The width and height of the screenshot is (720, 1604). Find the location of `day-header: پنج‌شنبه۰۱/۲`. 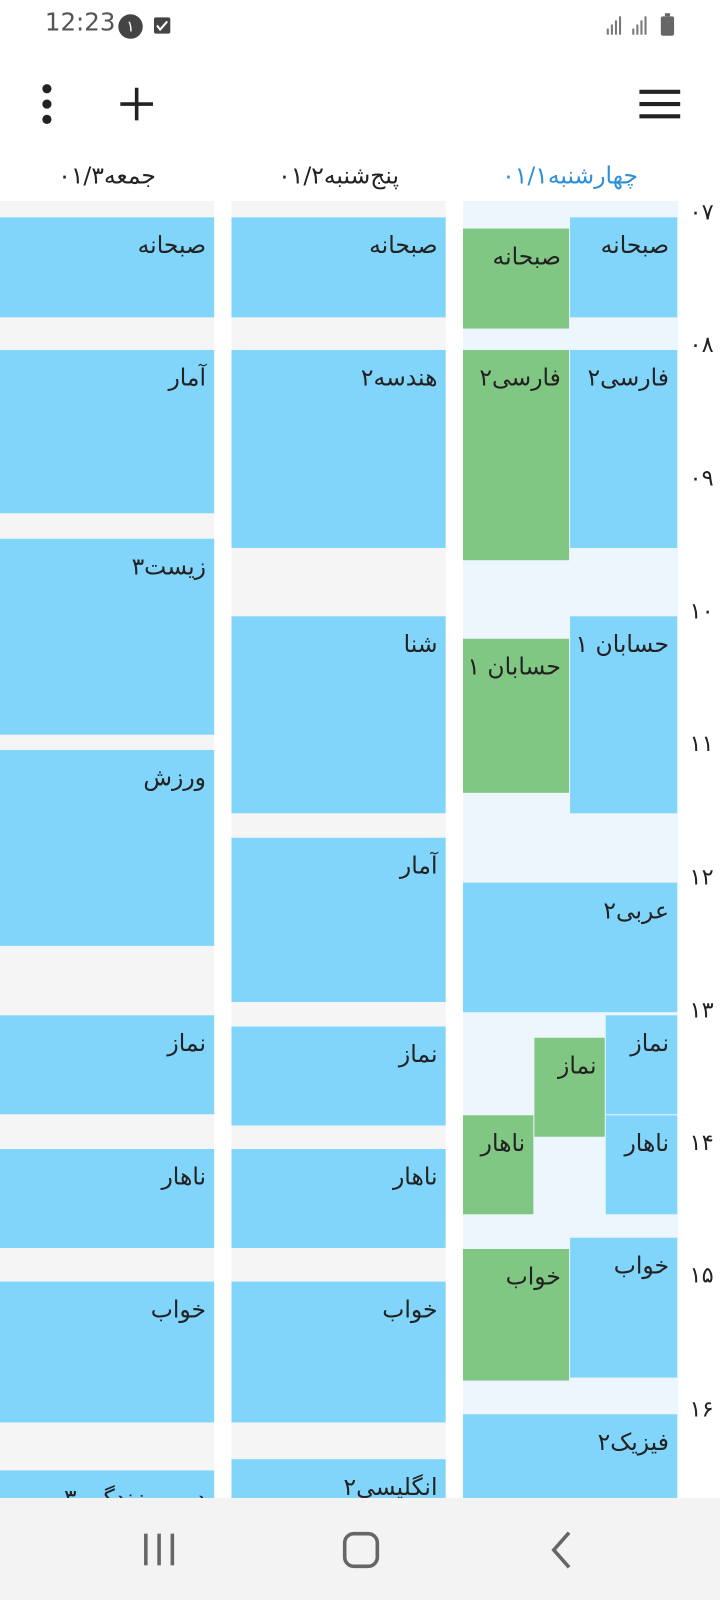

day-header: پنج‌شنبه۰۱/۲ is located at coordinates (338, 176).